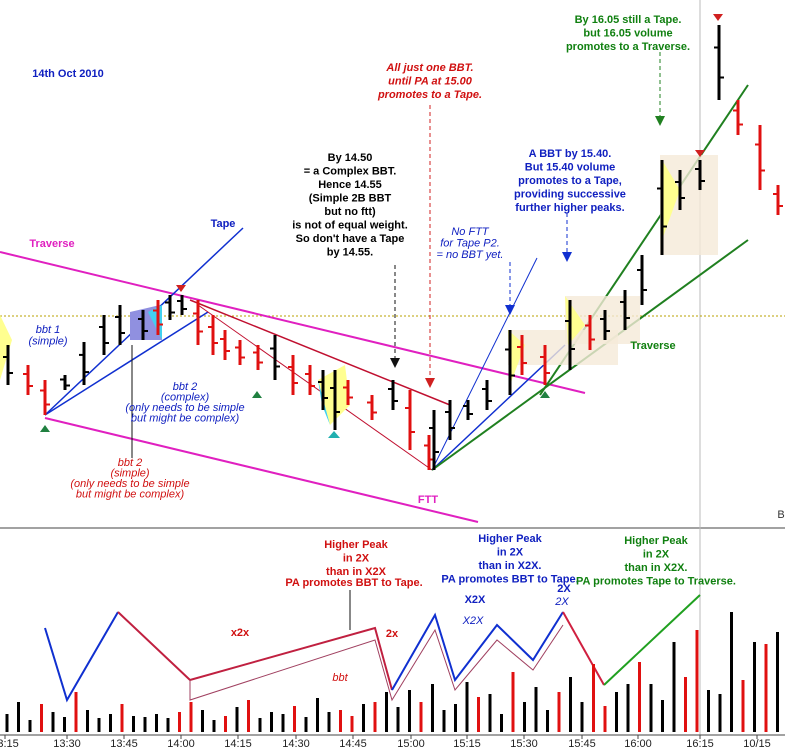  Describe the element at coordinates (628, 20) in the screenshot. I see `annotation: By 16.05 still a Tape.` at that location.